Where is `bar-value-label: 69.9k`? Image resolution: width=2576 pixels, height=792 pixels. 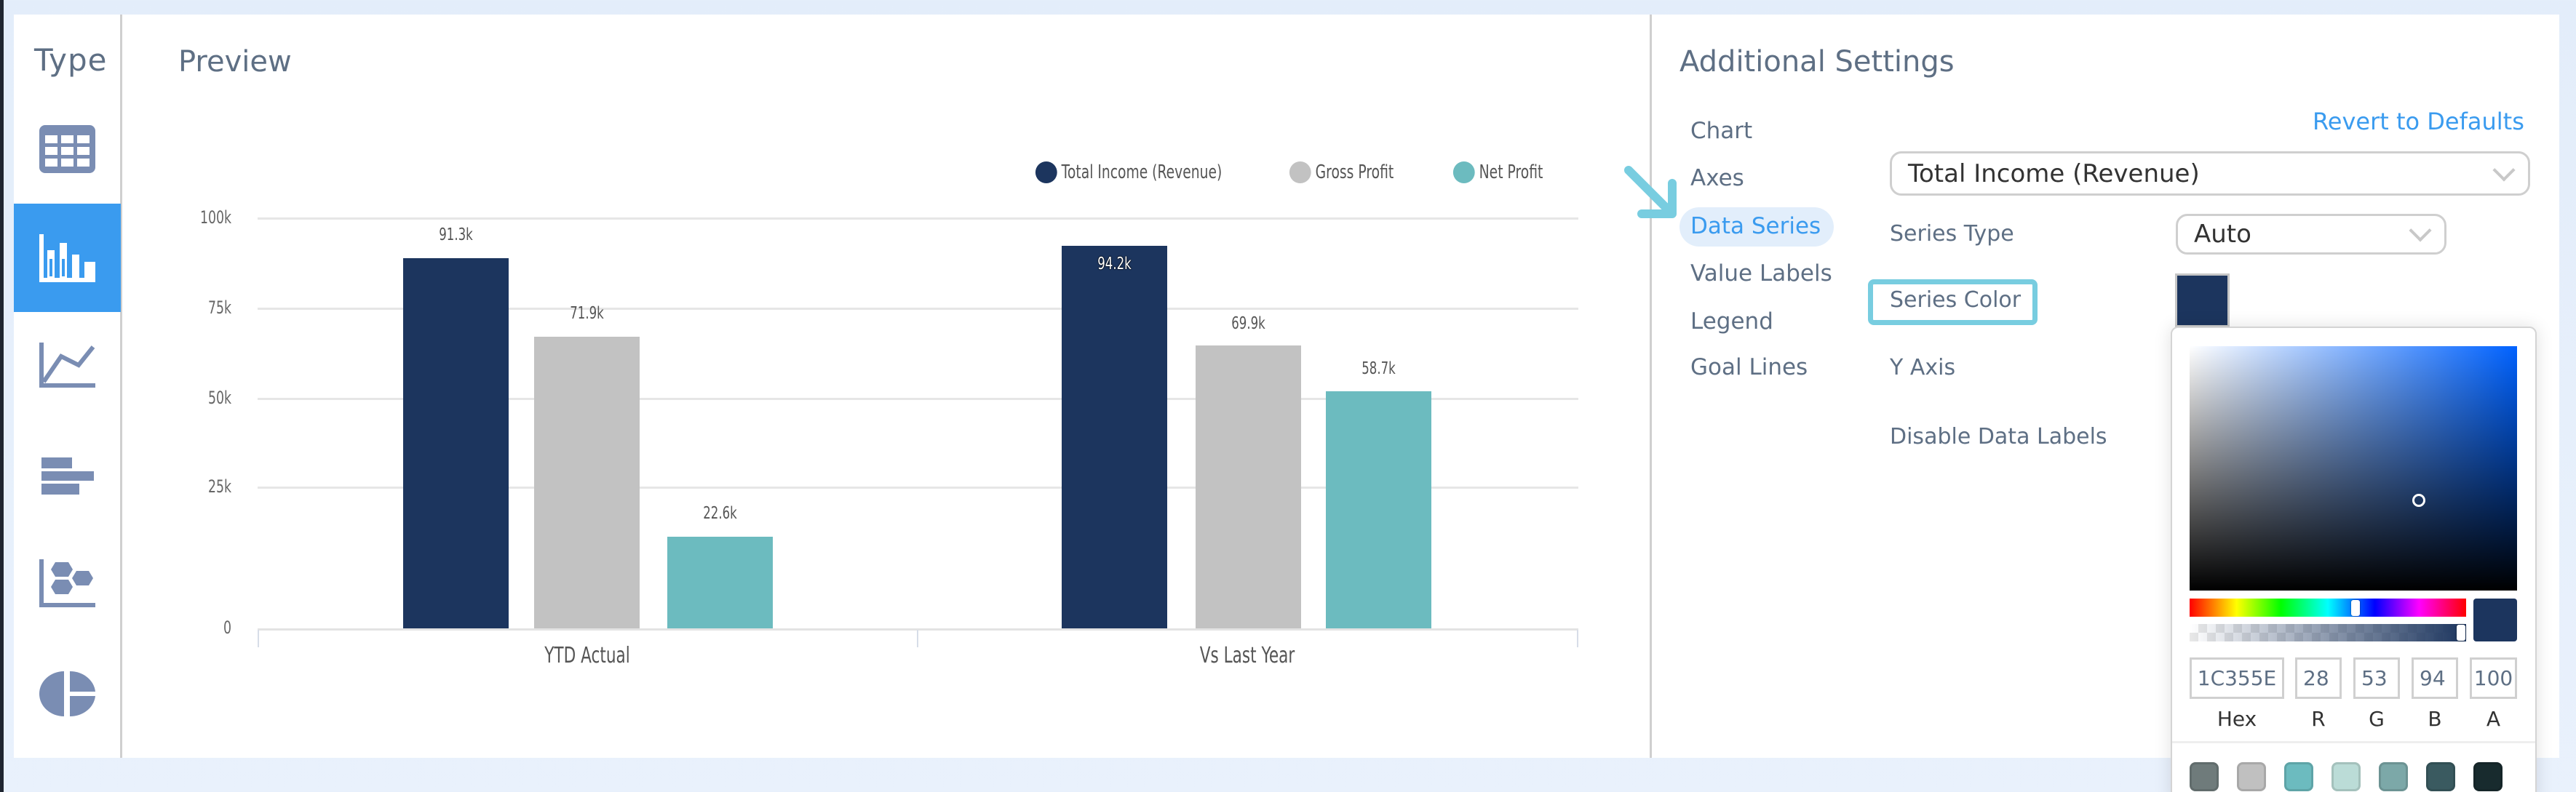
bar-value-label: 69.9k is located at coordinates (1248, 323).